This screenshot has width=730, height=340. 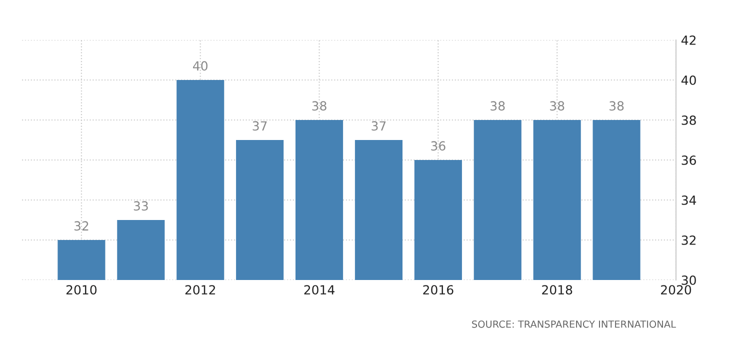 What do you see at coordinates (689, 120) in the screenshot?
I see `y-tick-label: 38` at bounding box center [689, 120].